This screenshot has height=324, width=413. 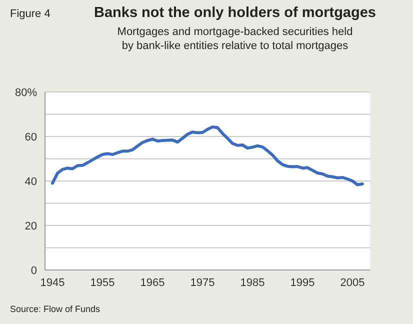 I want to click on caption: Figure 4, so click(x=30, y=14).